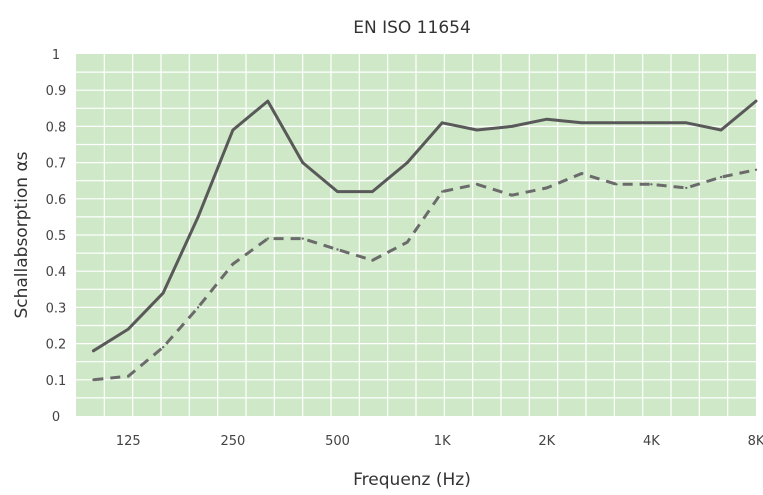 The width and height of the screenshot is (763, 495). Describe the element at coordinates (56, 55) in the screenshot. I see `y-tick-label: 1` at that location.